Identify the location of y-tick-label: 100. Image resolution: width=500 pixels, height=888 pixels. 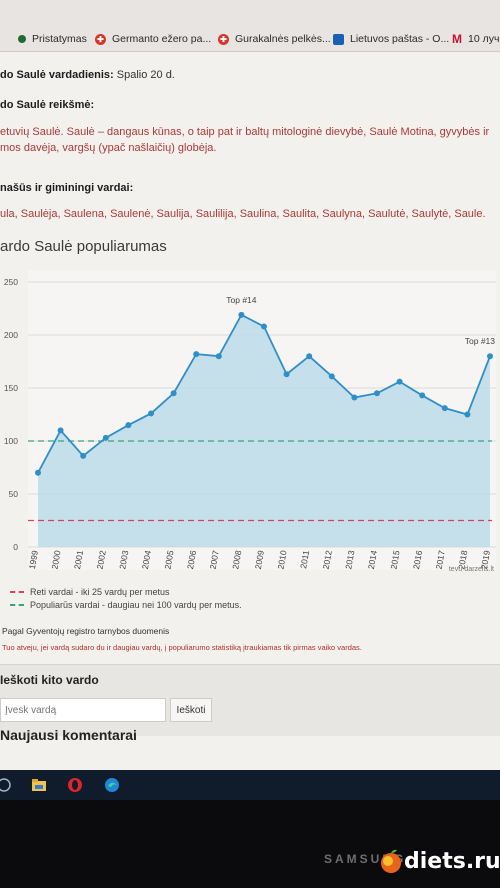
(11, 441).